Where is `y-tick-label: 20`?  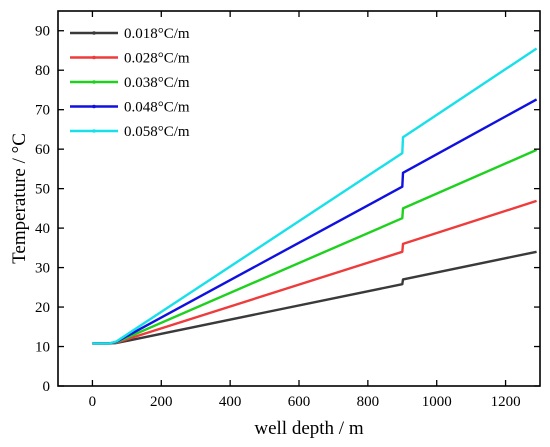 y-tick-label: 20 is located at coordinates (42, 308).